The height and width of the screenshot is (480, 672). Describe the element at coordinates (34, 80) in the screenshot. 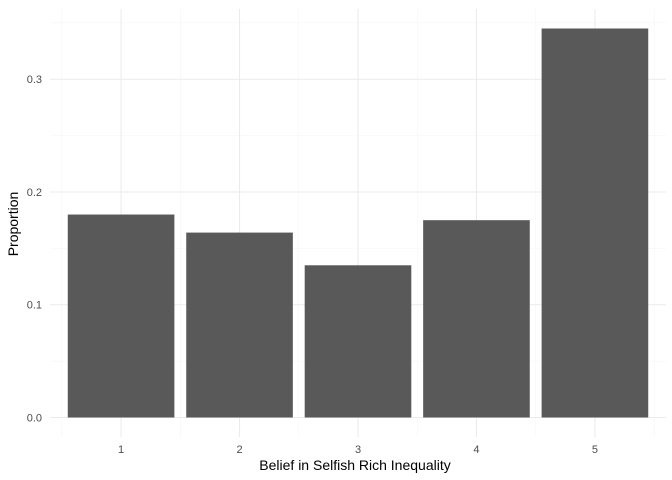

I see `y-tick-label: 0.3` at that location.